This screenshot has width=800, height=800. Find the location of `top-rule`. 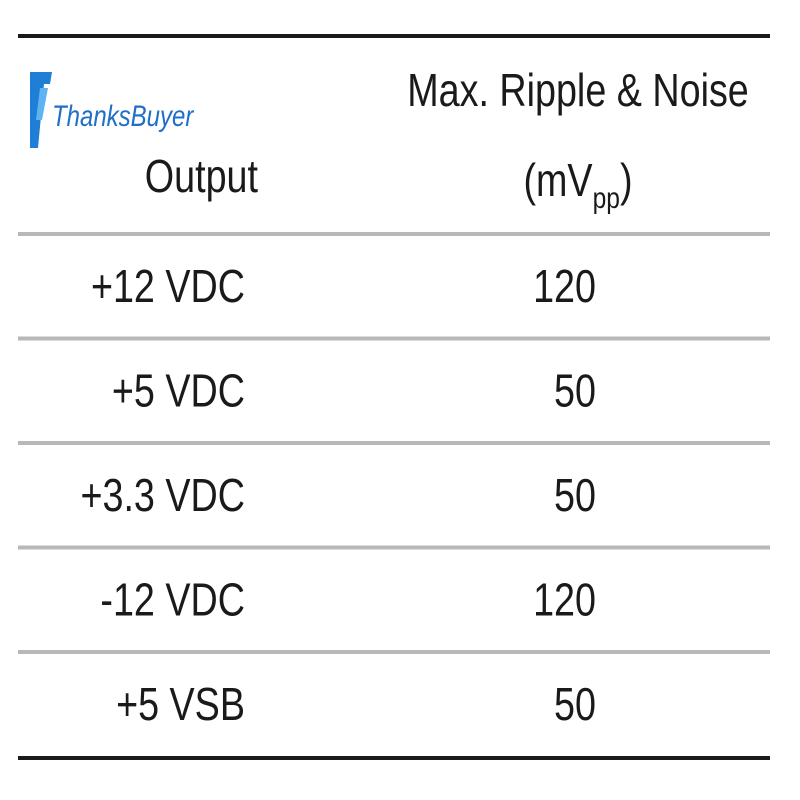

top-rule is located at coordinates (394, 36).